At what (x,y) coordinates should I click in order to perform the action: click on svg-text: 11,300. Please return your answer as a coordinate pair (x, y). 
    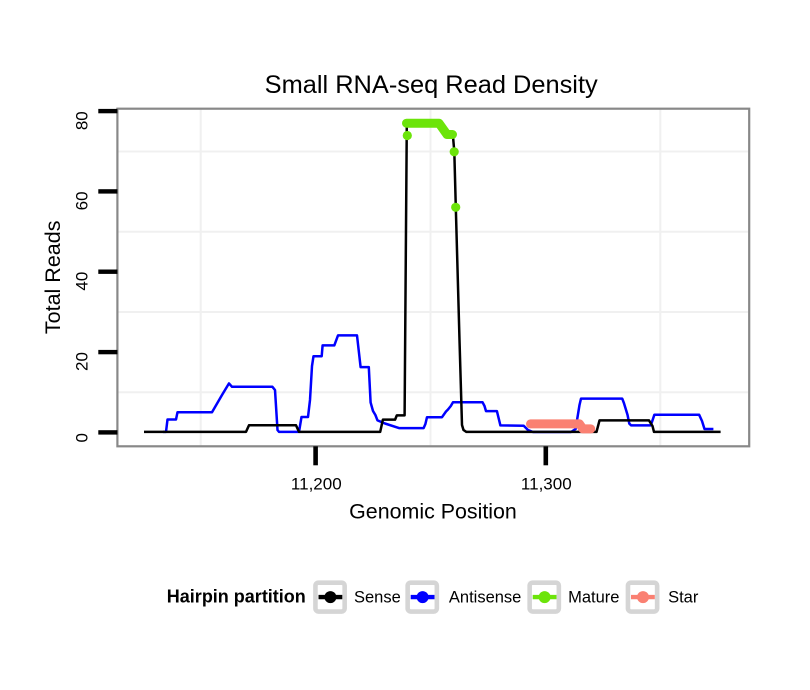
    Looking at the image, I should click on (546, 484).